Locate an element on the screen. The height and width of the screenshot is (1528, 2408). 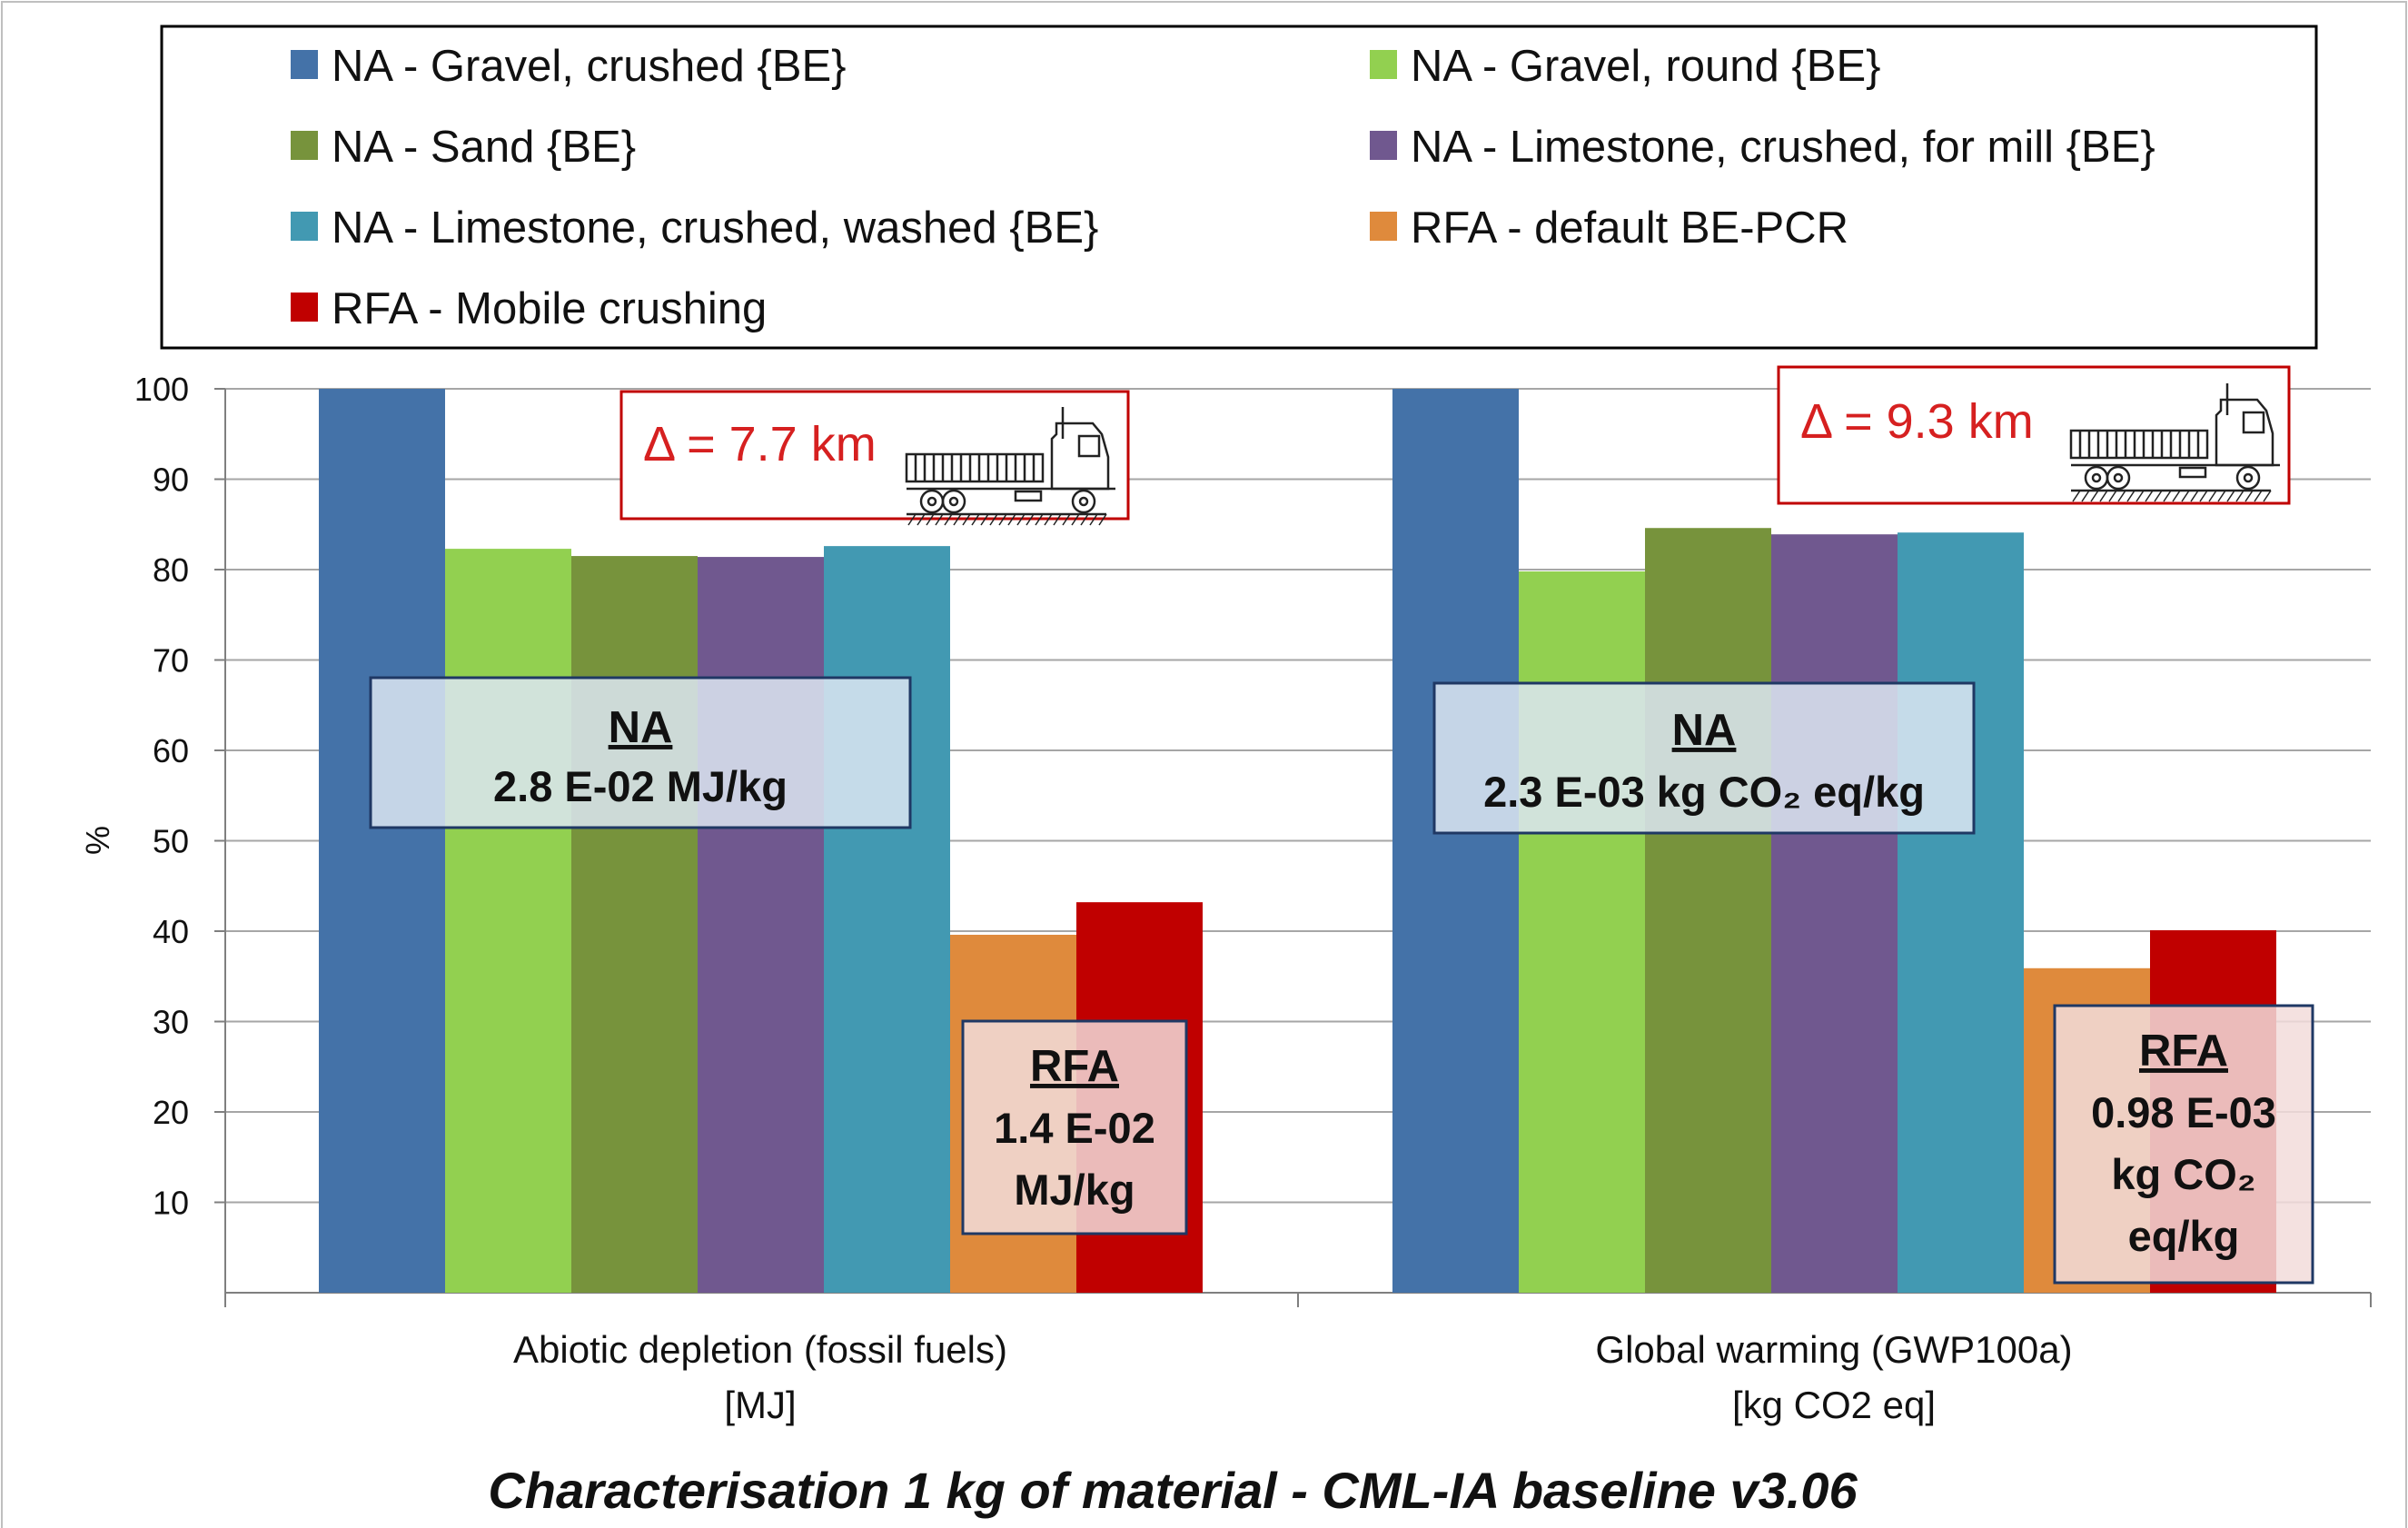
y-tick-labels: 10 20 30 40 50 60 70 80 90 100 is located at coordinates (161, 796).